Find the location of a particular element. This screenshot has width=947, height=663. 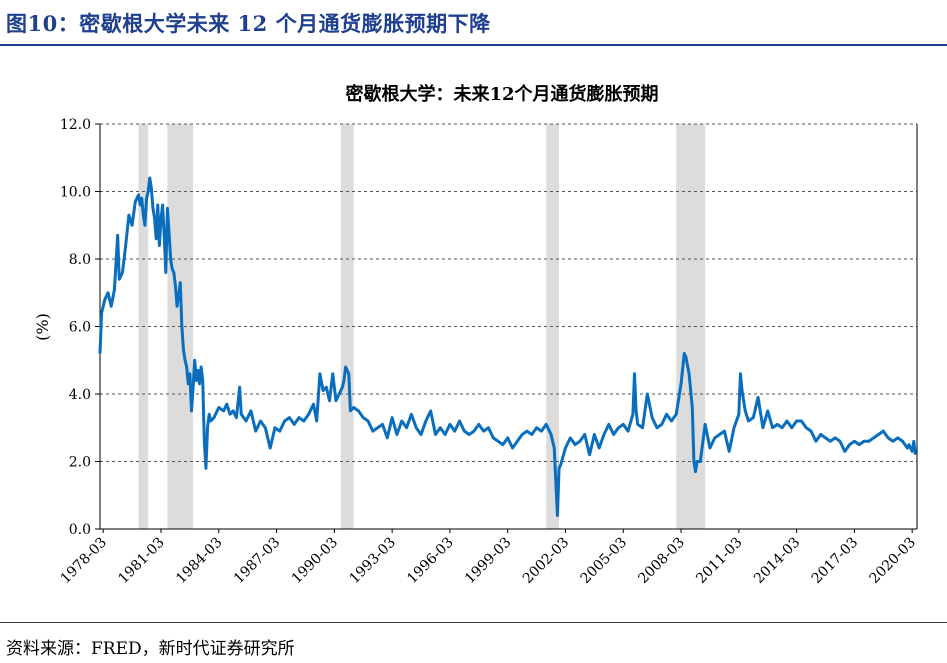

source-note: 资料来源：FRED，新时代证券研究所 is located at coordinates (150, 649).